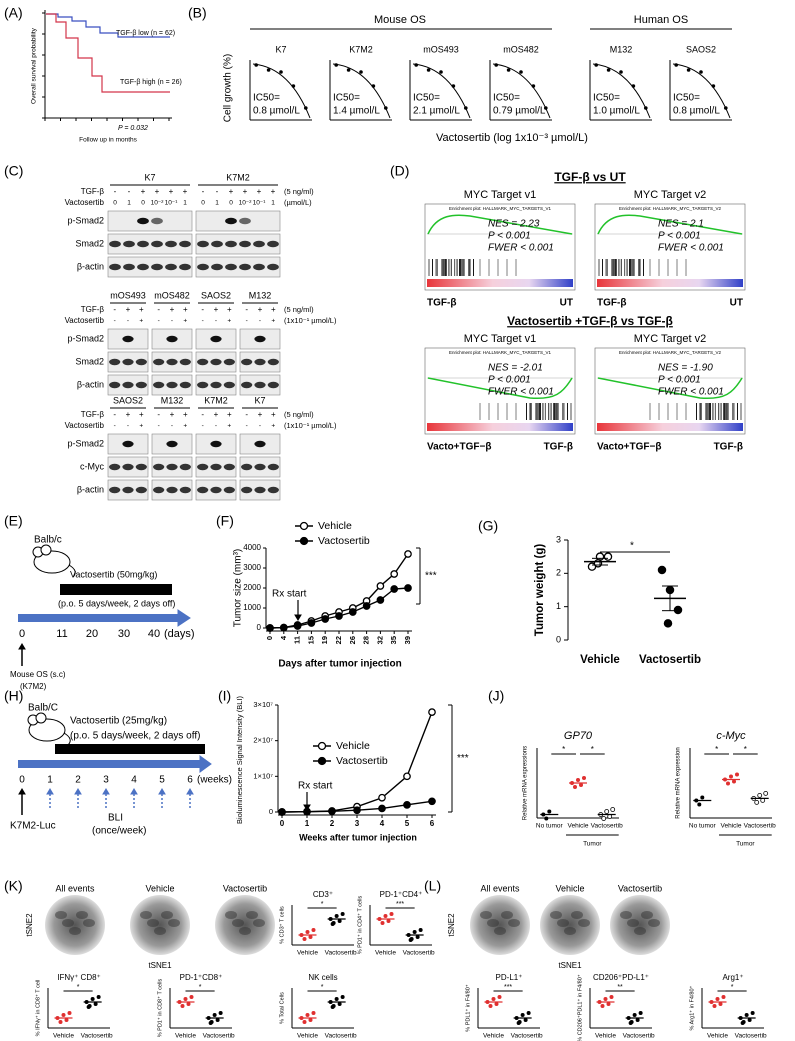 The height and width of the screenshot is (1041, 795). Describe the element at coordinates (238, 588) in the screenshot. I see `y-axis-label: Tumor size (mm³)` at that location.